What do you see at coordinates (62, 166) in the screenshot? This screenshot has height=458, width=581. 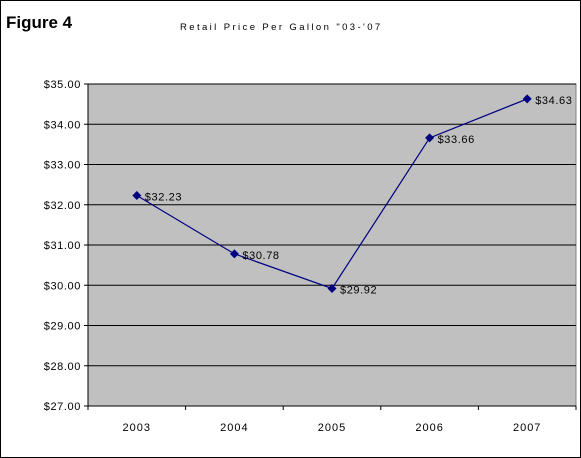 I see `y-tick-label: $33.00` at bounding box center [62, 166].